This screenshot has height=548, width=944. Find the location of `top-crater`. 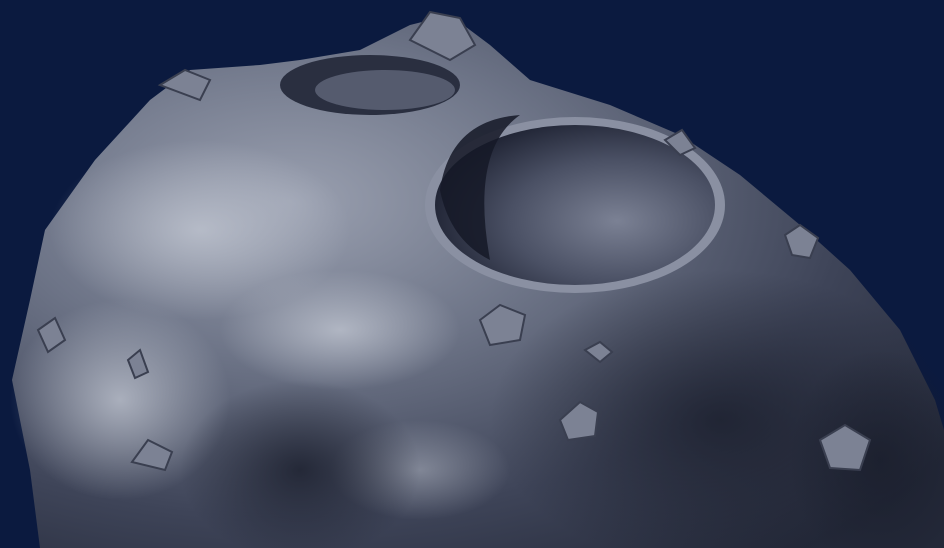

top-crater is located at coordinates (370, 85).